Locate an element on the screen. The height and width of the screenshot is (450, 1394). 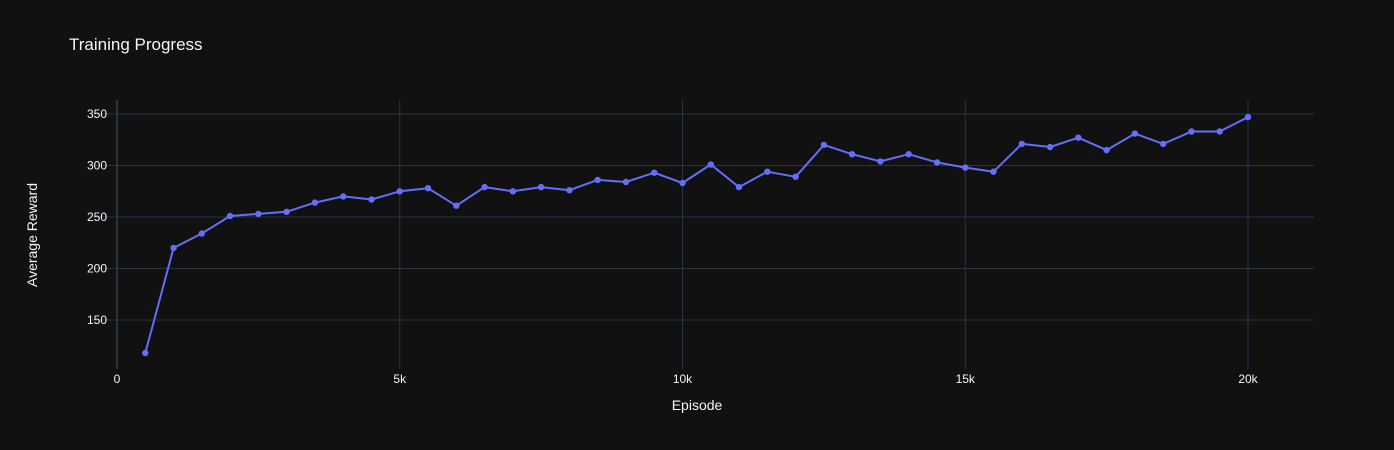
x-tick-label: 15k is located at coordinates (966, 379).